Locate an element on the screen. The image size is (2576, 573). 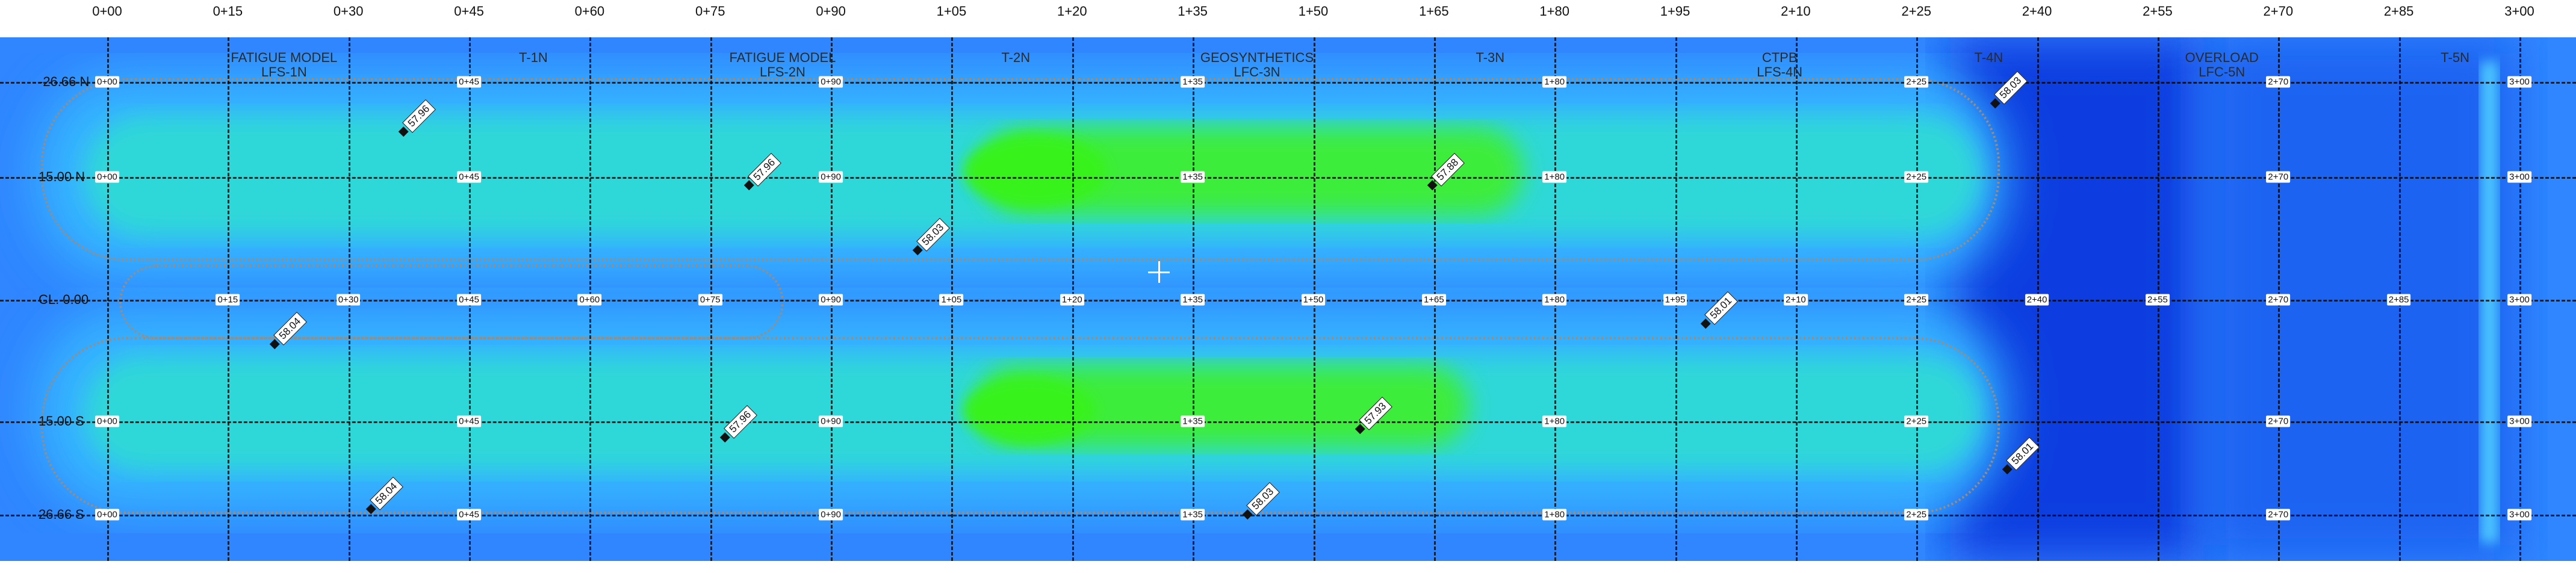
elevation-marker: 57.93 is located at coordinates (1372, 417).